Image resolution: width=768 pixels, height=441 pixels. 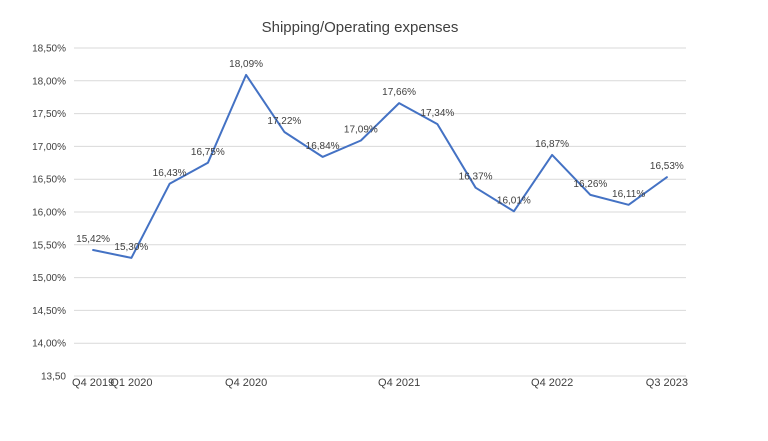 I want to click on chart-title: Shipping/Operating expenses, so click(x=360, y=27).